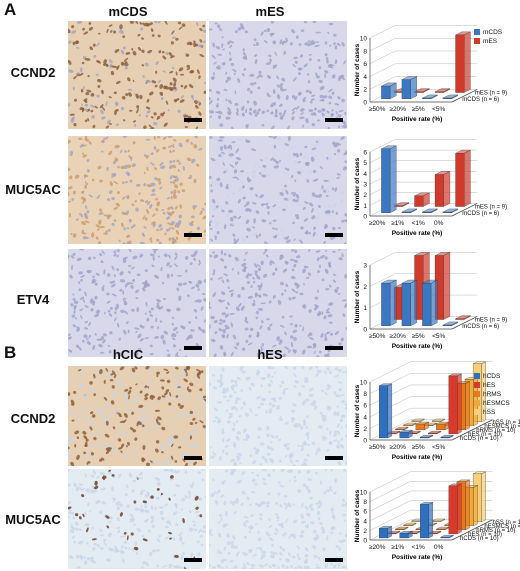 The width and height of the screenshot is (520, 571). Describe the element at coordinates (480, 100) in the screenshot. I see `series-depth-label: mCDS (n = 6)` at that location.